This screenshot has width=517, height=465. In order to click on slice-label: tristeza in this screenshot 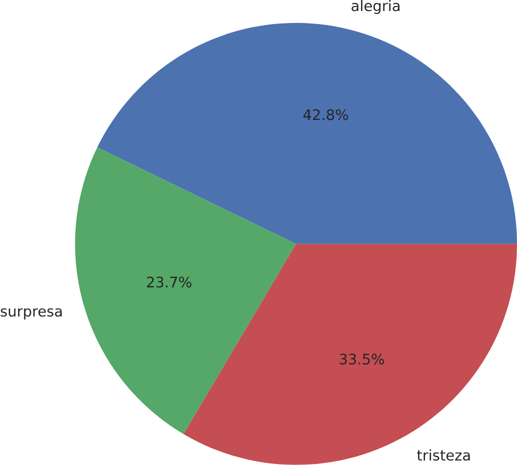, I will do `click(443, 455)`.